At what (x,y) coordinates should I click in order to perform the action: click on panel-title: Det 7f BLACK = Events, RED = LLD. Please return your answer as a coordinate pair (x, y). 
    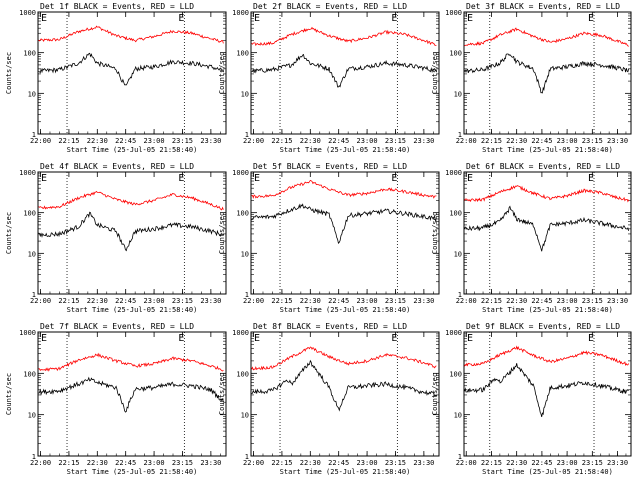
    Looking at the image, I should click on (117, 326).